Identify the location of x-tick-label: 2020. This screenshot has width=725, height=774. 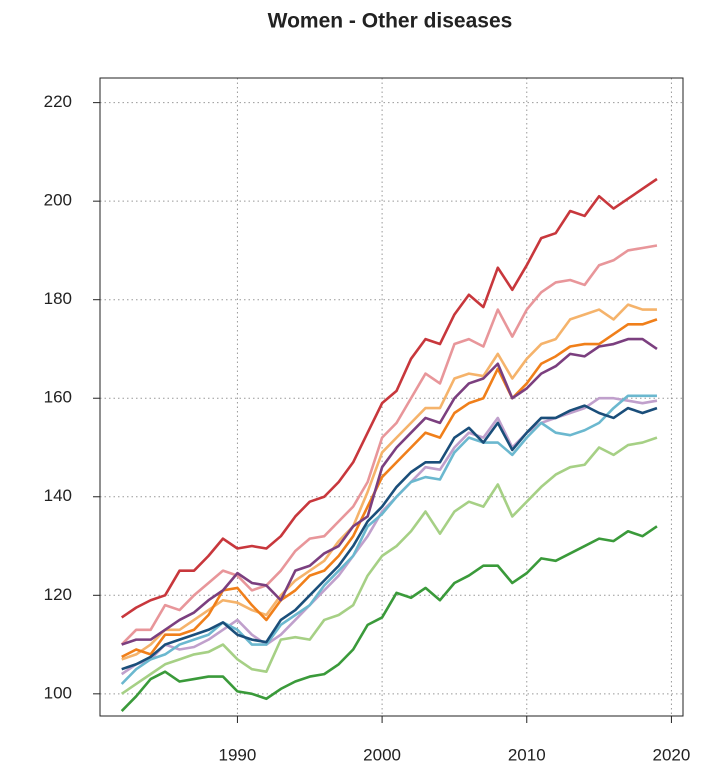
(672, 754).